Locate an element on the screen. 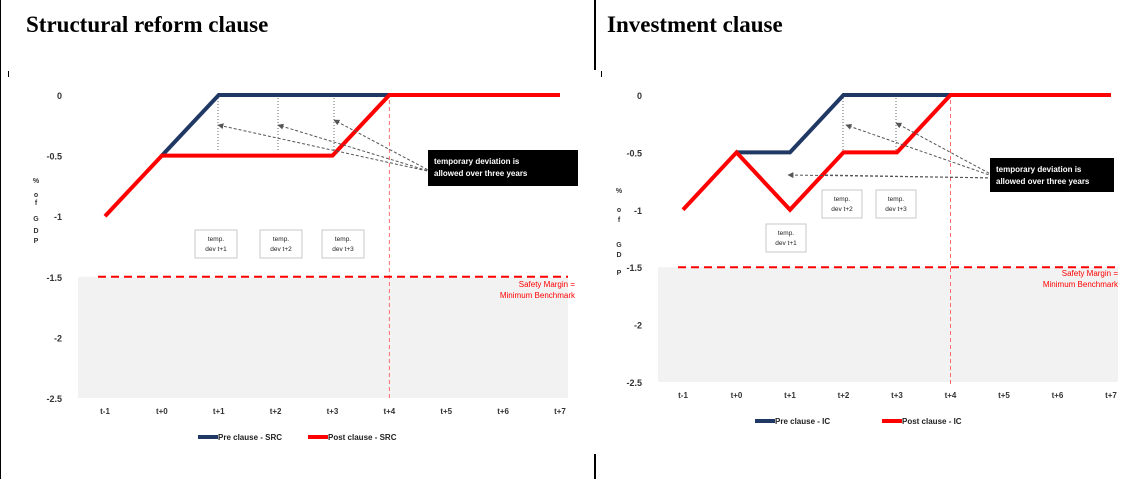 The height and width of the screenshot is (479, 1132). panel-title-structural-reform: Structural reform clause is located at coordinates (147, 24).